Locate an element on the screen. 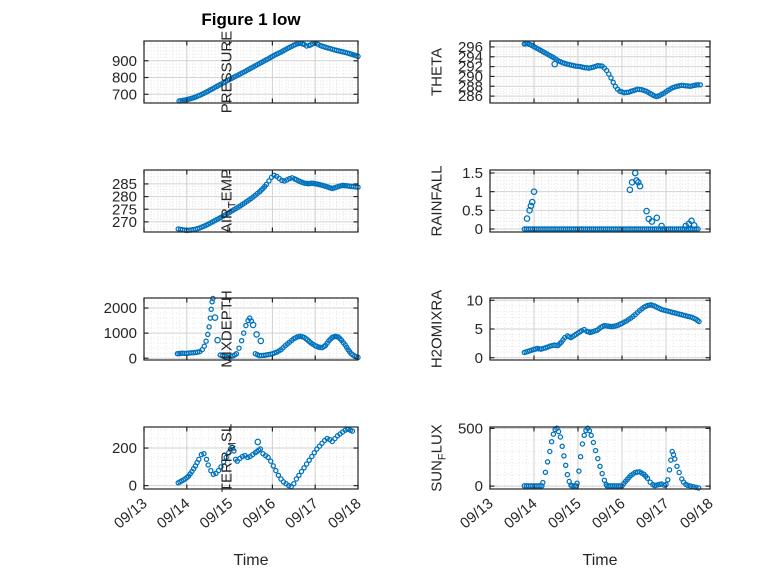 The width and height of the screenshot is (778, 583). y-tick-labels: 0 200 is located at coordinates (124, 467).